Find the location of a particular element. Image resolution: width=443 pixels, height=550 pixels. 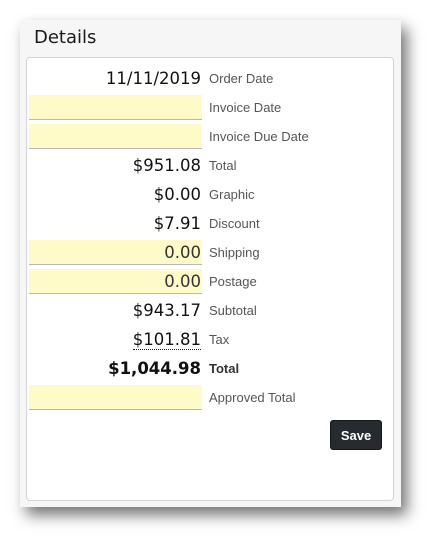

shipping-row: 0.00 Shipping is located at coordinates (209, 252).